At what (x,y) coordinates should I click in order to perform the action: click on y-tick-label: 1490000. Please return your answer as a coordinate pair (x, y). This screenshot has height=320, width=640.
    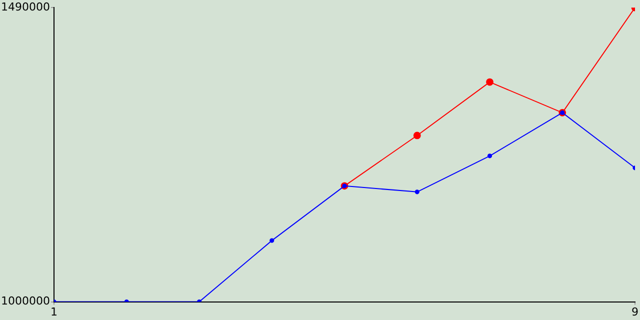
    Looking at the image, I should click on (25, 7).